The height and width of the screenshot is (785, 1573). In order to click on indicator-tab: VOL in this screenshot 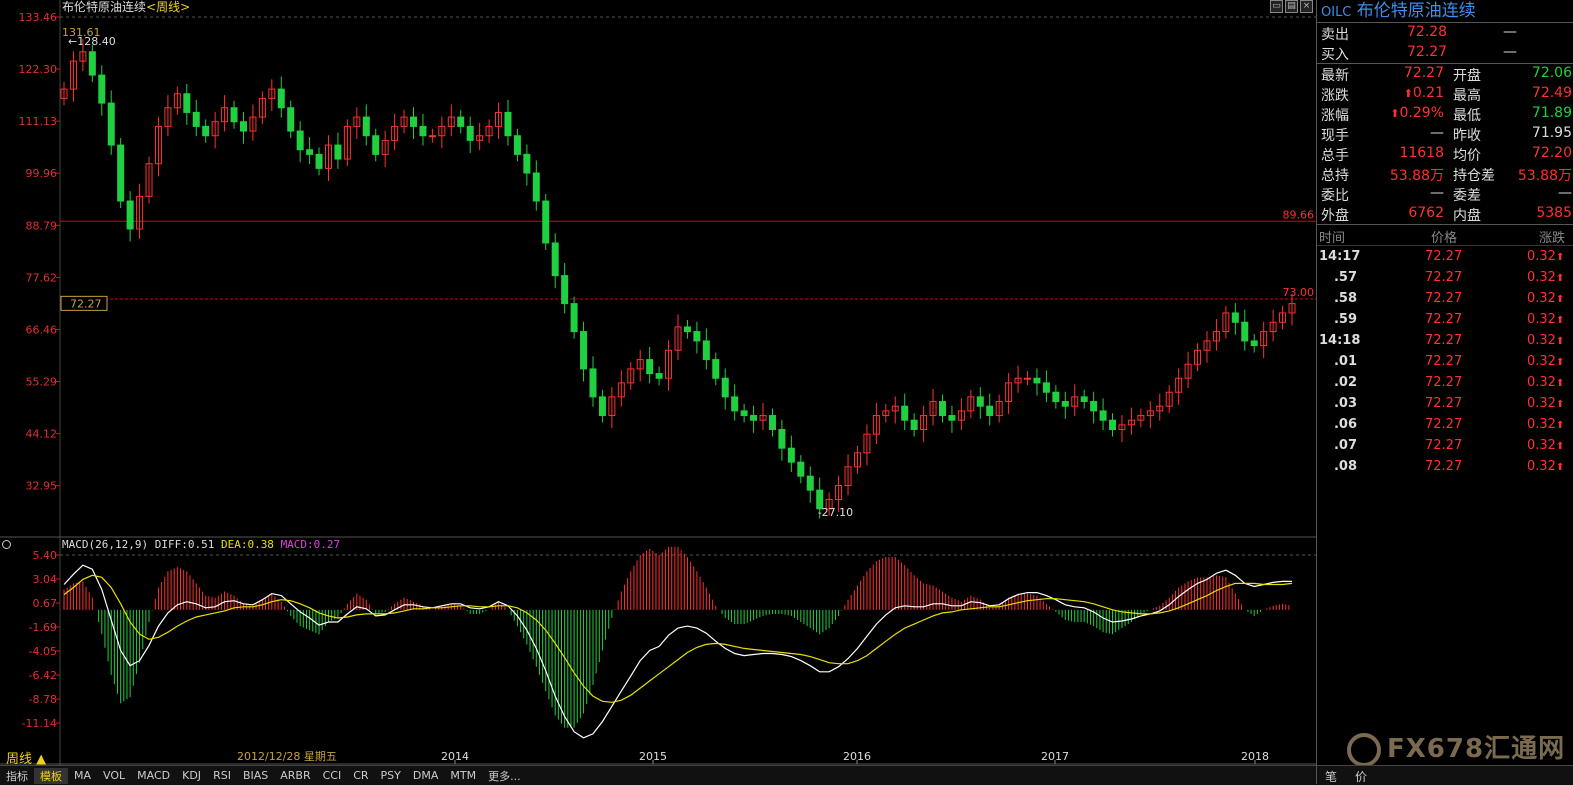, I will do `click(114, 775)`.